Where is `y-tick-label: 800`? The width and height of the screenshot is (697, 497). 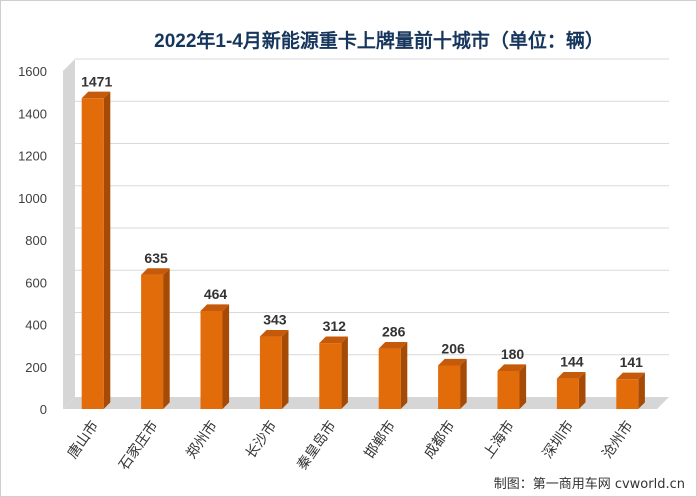
y-tick-label: 800 is located at coordinates (36, 240).